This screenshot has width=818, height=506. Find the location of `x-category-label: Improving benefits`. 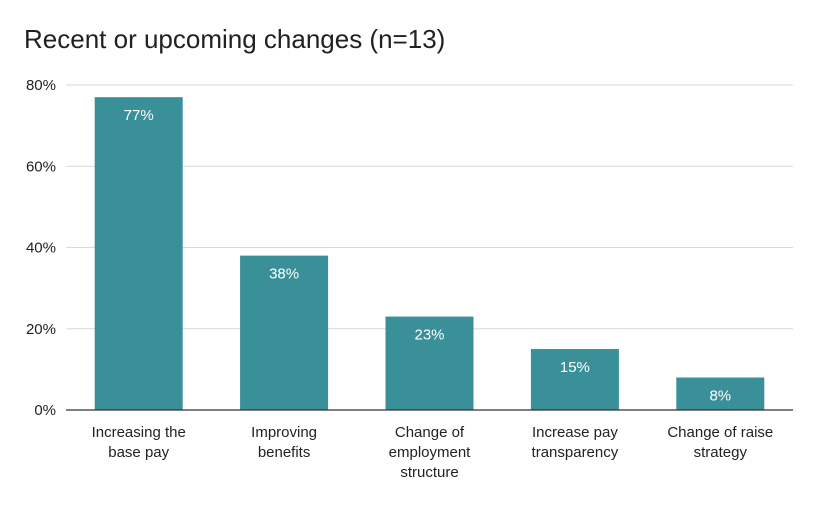

x-category-label: Improving benefits is located at coordinates (284, 442).